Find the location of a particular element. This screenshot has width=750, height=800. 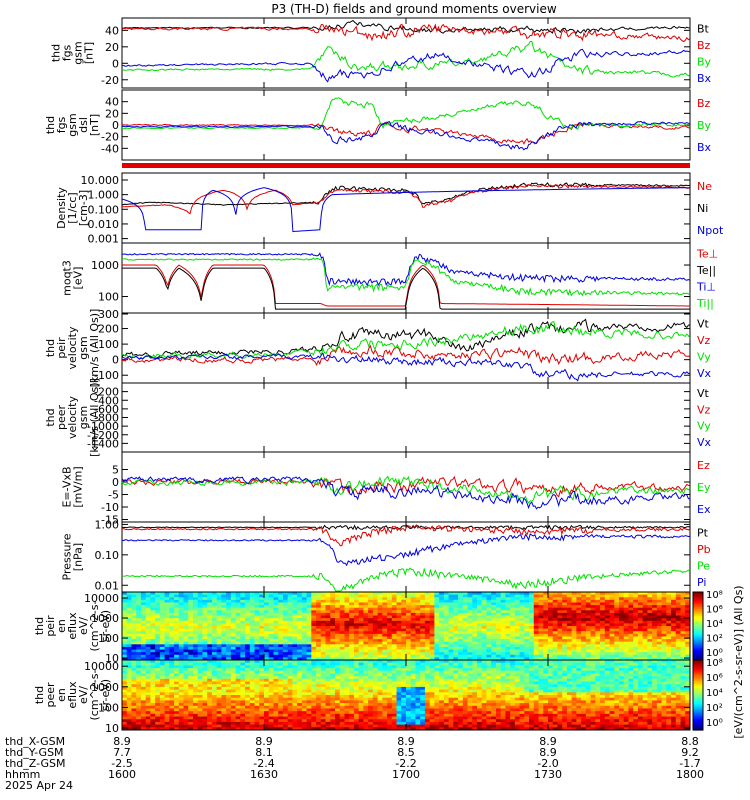

y-axis-label: [mV/m] is located at coordinates (78, 486).